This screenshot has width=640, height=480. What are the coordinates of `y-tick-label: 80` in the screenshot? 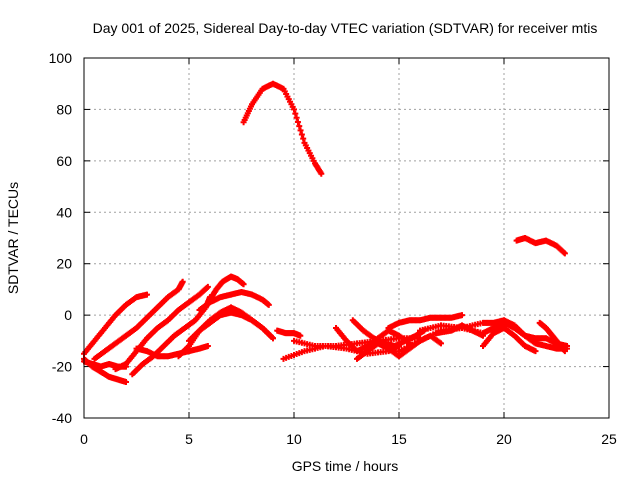 It's located at (64, 109).